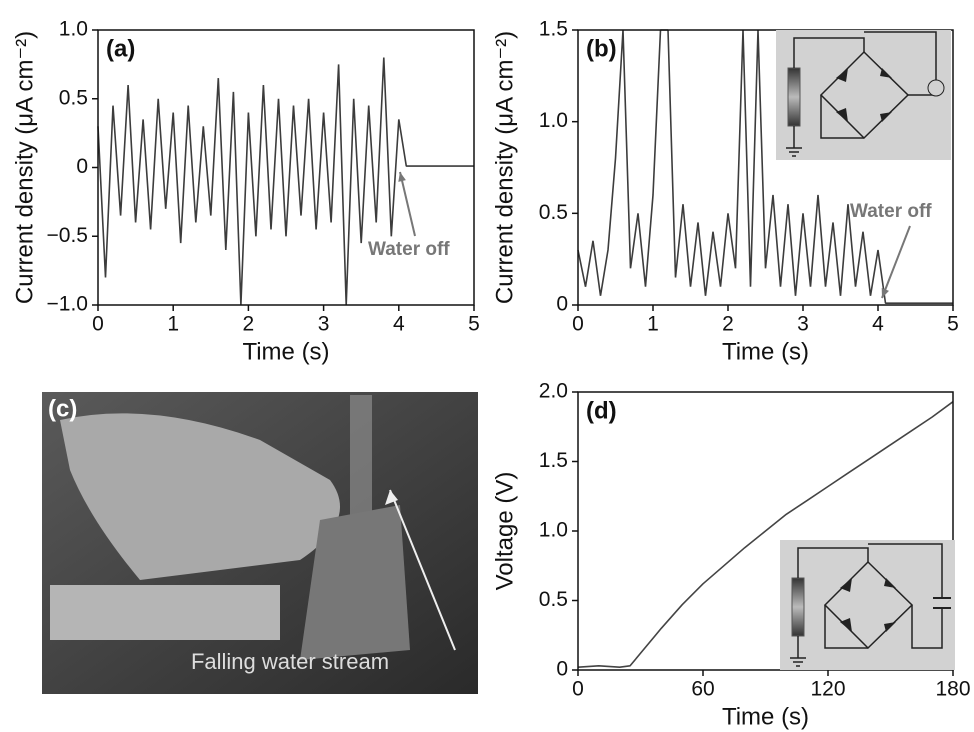 Image resolution: width=974 pixels, height=732 pixels. I want to click on device, so click(355, 582).